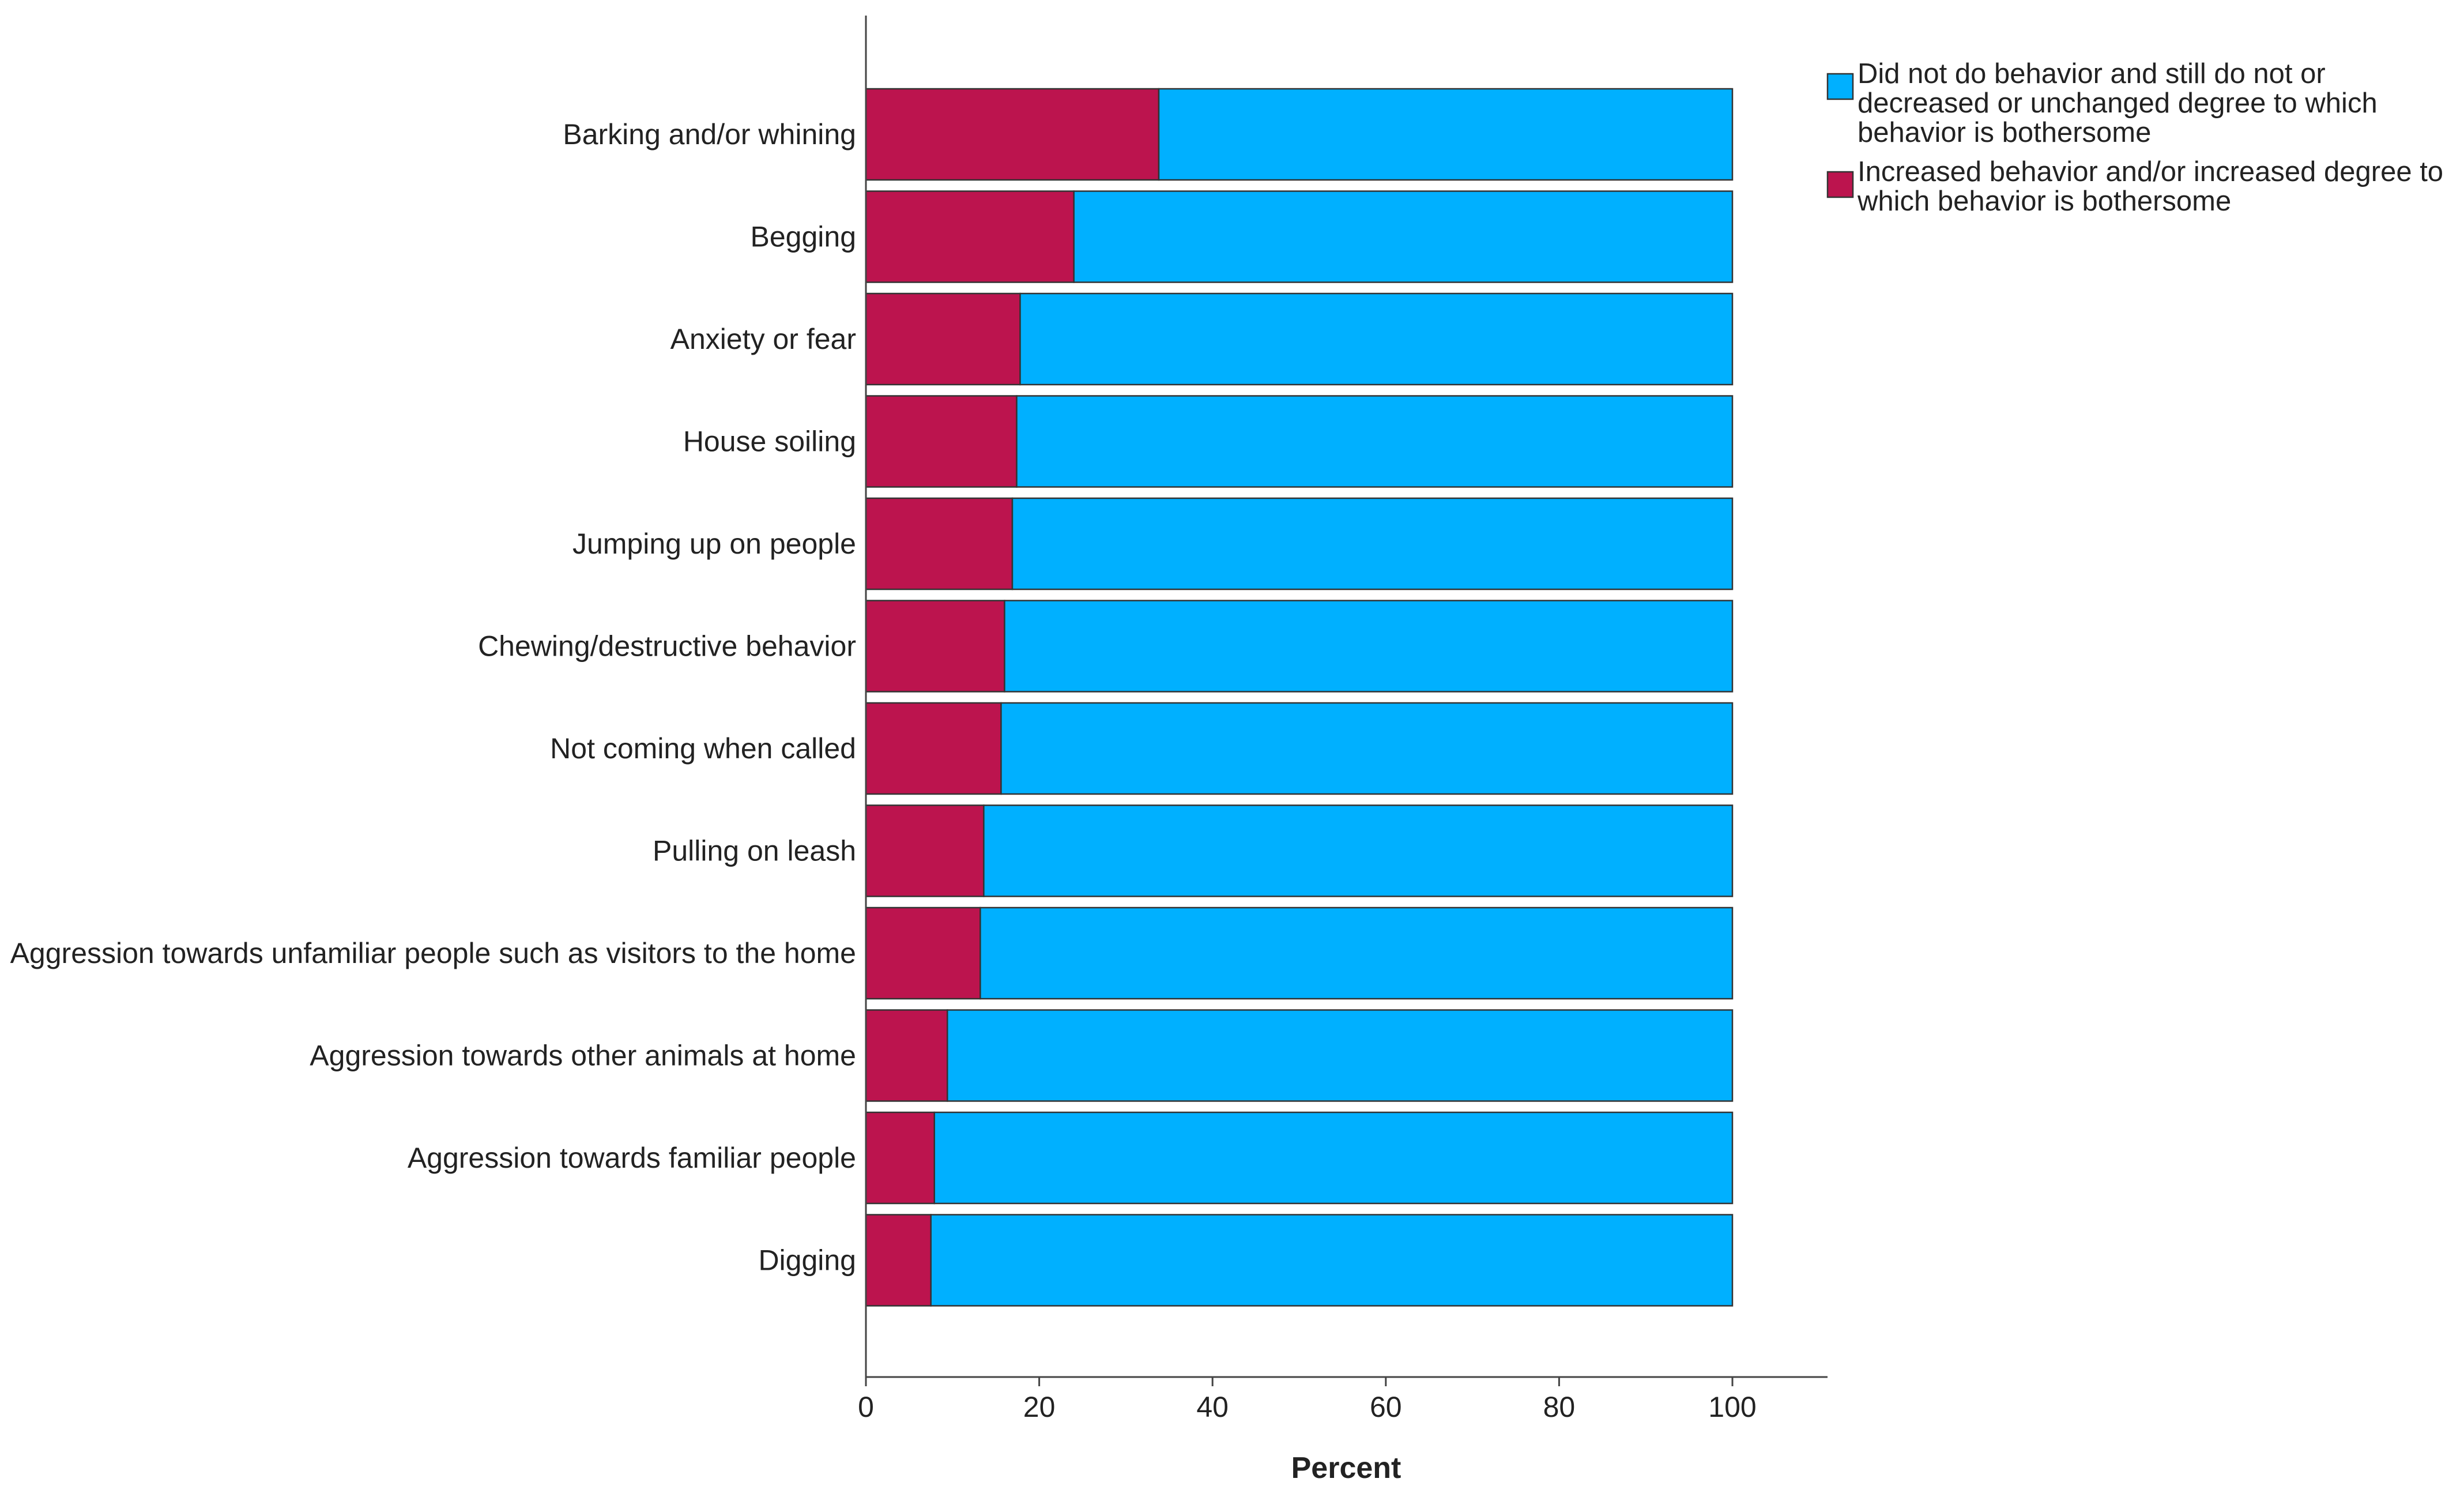 The height and width of the screenshot is (1486, 2464). What do you see at coordinates (1039, 1407) in the screenshot?
I see `x-tick-label: 20` at bounding box center [1039, 1407].